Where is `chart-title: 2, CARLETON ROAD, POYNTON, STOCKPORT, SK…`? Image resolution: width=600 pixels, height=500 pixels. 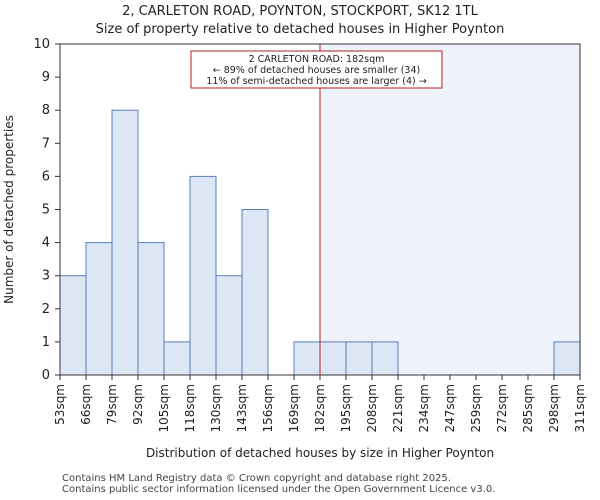 chart-title: 2, CARLETON ROAD, POYNTON, STOCKPORT, SK… is located at coordinates (300, 11).